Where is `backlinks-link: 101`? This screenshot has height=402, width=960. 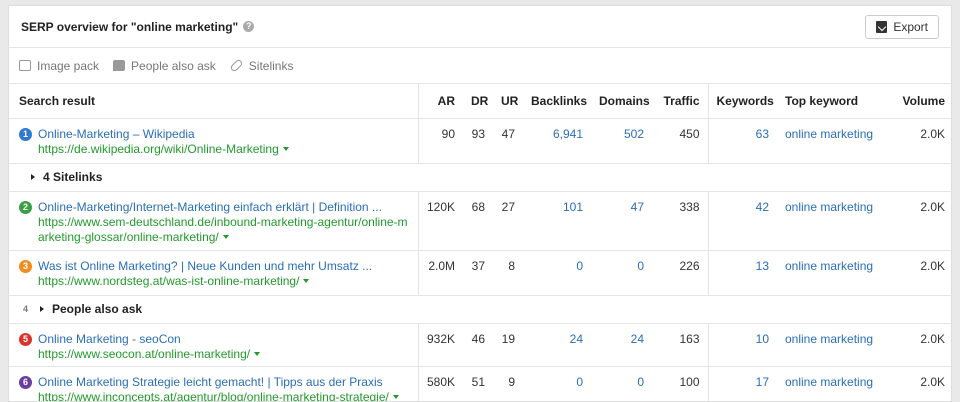
backlinks-link: 101 is located at coordinates (572, 206).